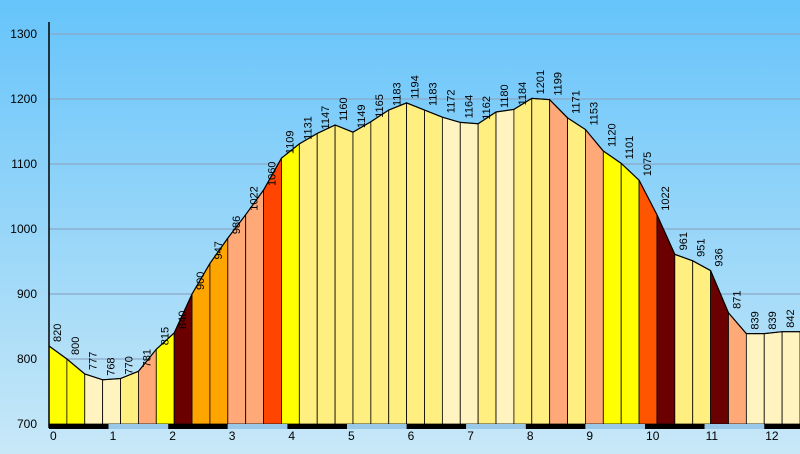 This screenshot has height=454, width=800. What do you see at coordinates (183, 320) in the screenshot?
I see `data-label-7: 840` at bounding box center [183, 320].